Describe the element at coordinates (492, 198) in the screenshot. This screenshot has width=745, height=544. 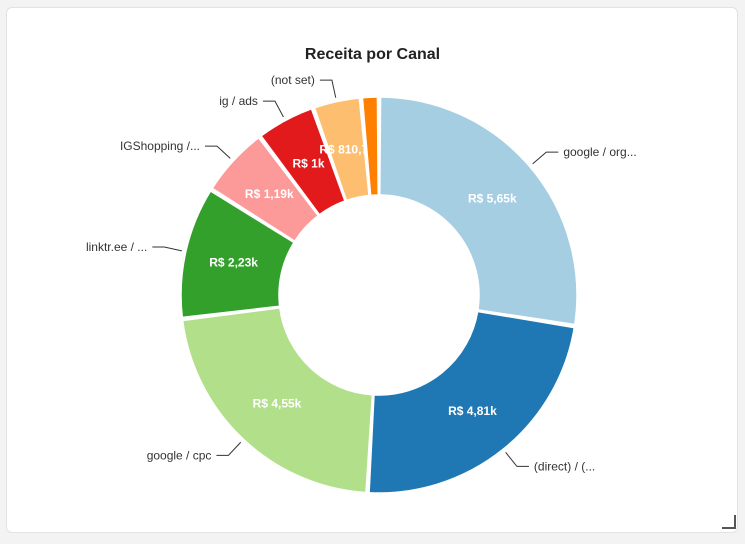
I see `slice-value-label: R$ 5,65k` at that location.